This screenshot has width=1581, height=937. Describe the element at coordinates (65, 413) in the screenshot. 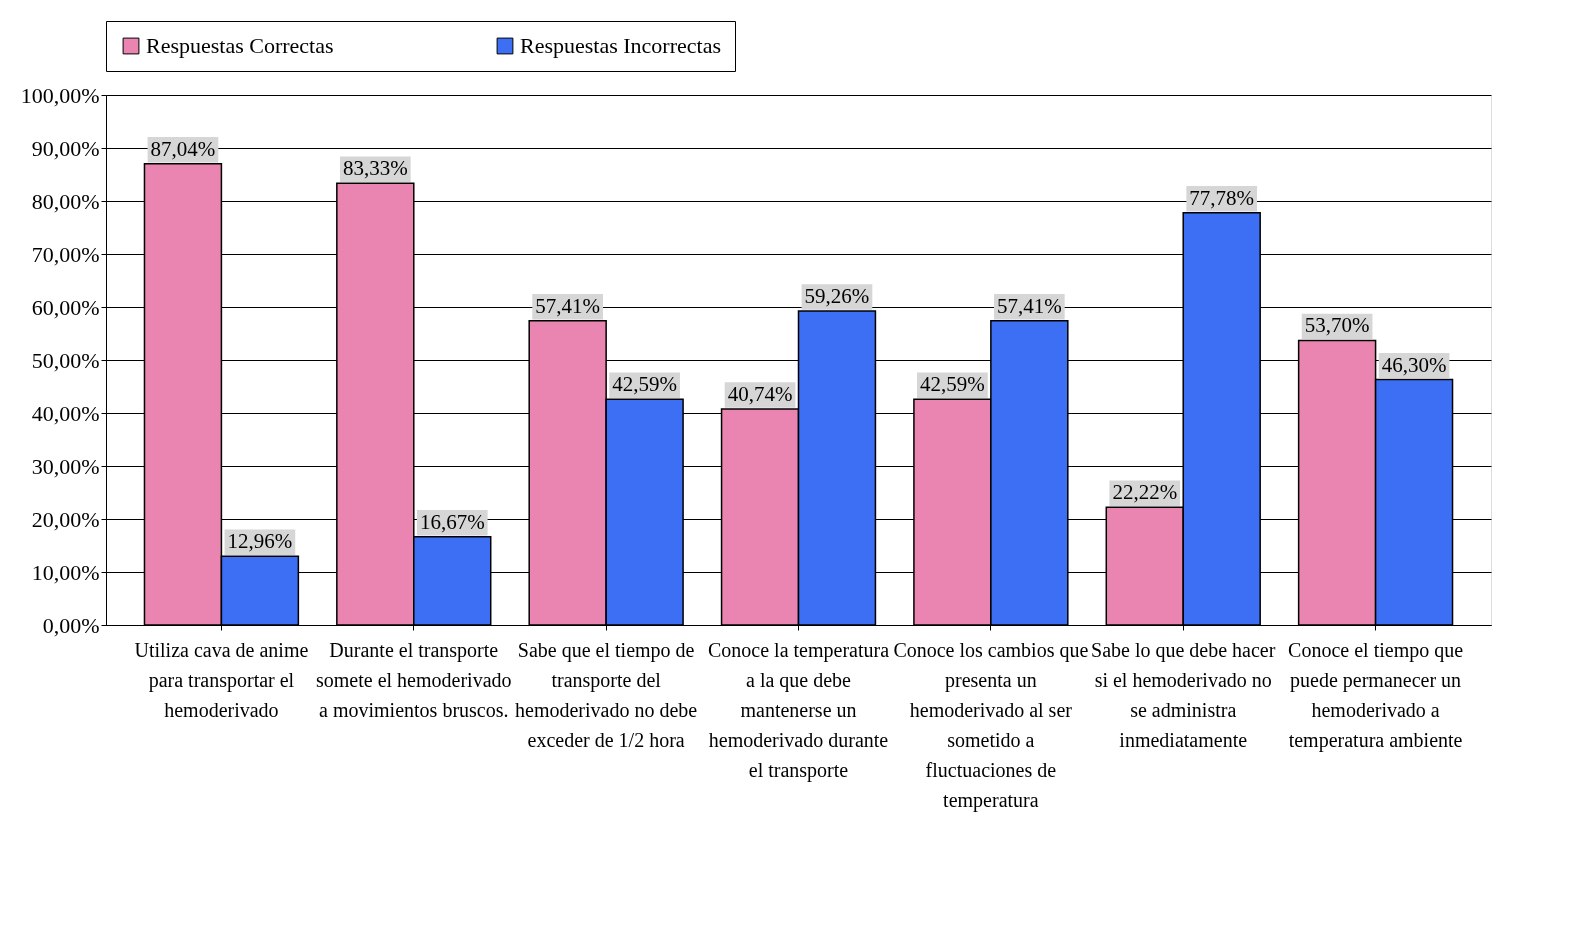

I see `y-tick-label: 40,00%` at that location.